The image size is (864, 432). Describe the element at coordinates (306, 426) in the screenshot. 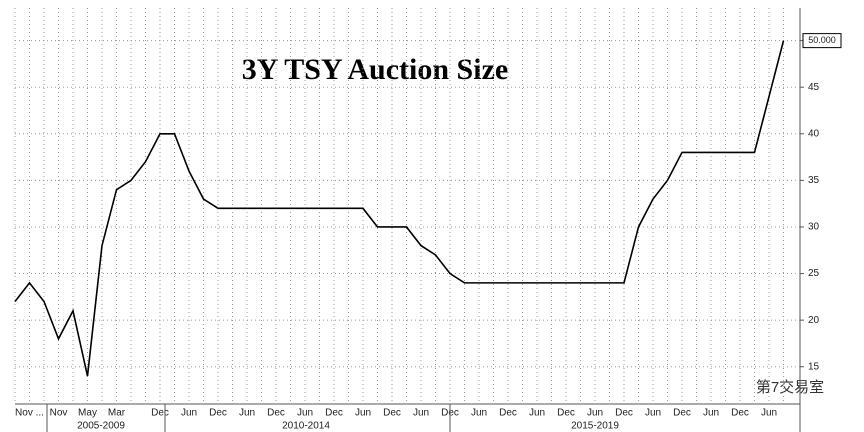

I see `x-group-label: 2010-2014` at that location.